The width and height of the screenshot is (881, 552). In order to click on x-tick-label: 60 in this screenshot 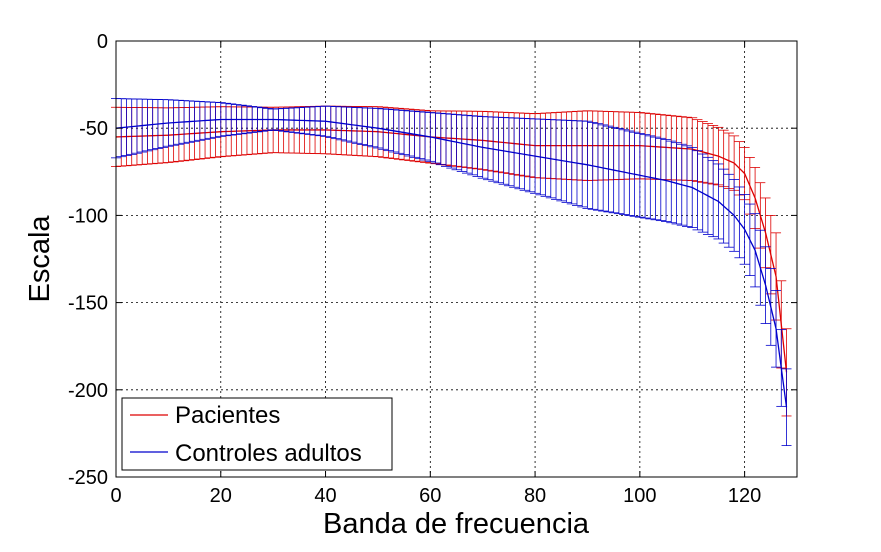, I will do `click(430, 496)`.